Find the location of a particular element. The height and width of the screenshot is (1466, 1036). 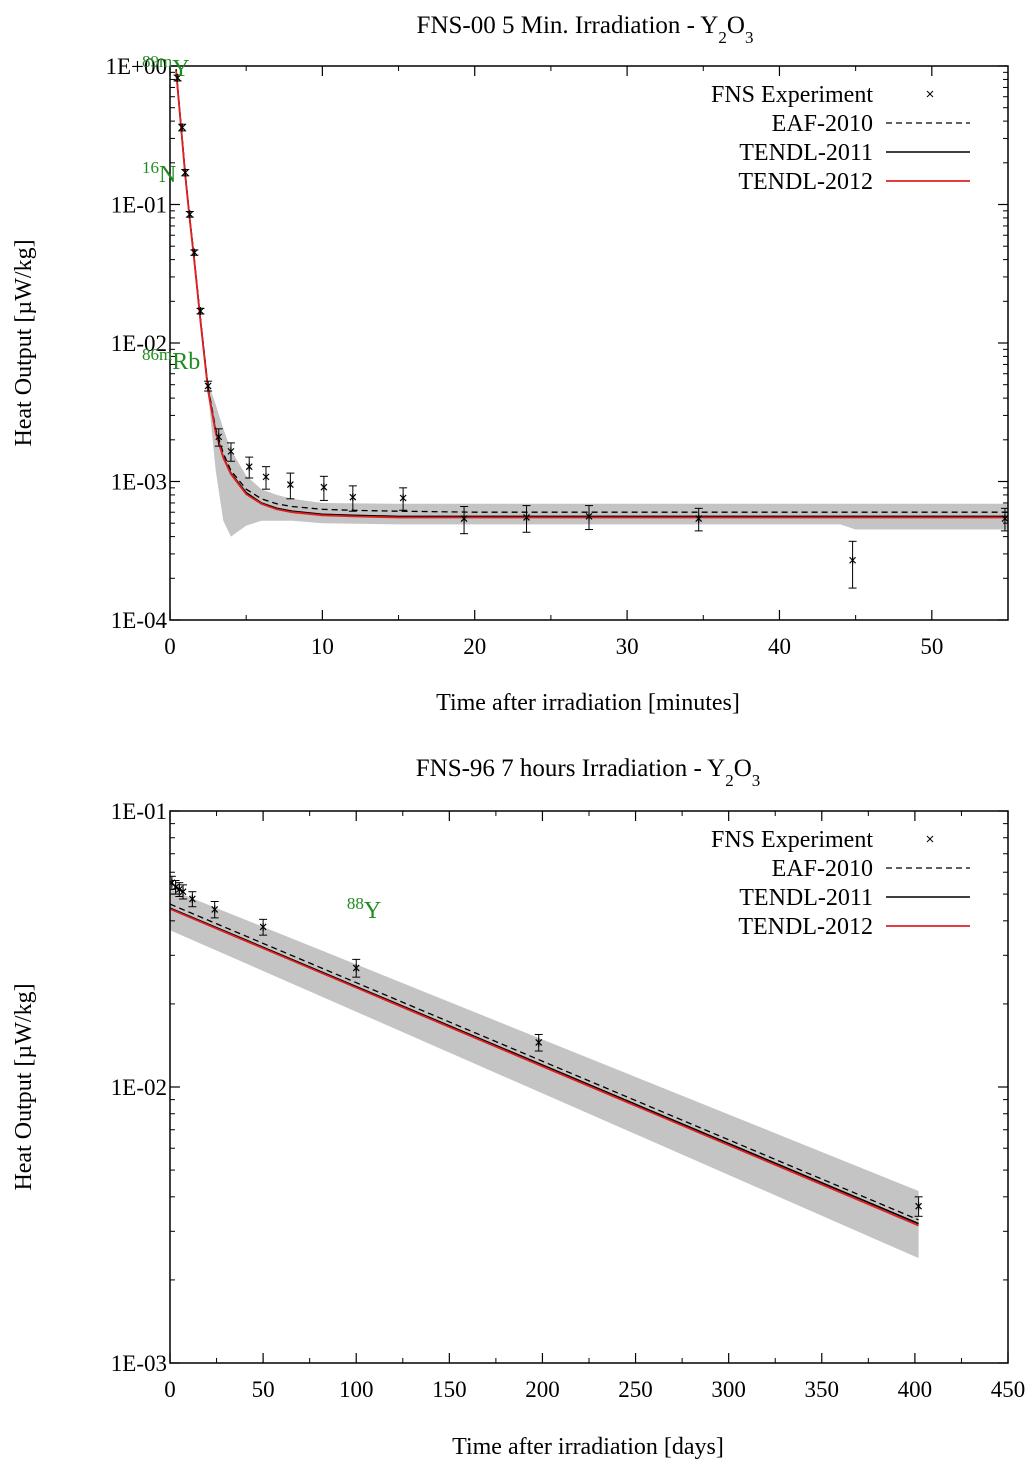

chart-2-x-tick-label: 0 is located at coordinates (170, 1389).